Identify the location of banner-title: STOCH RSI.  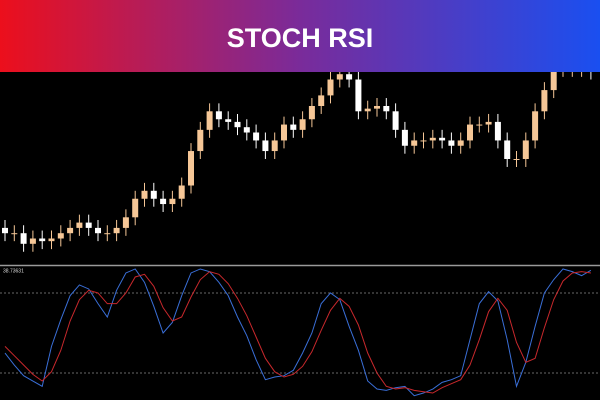
(300, 38).